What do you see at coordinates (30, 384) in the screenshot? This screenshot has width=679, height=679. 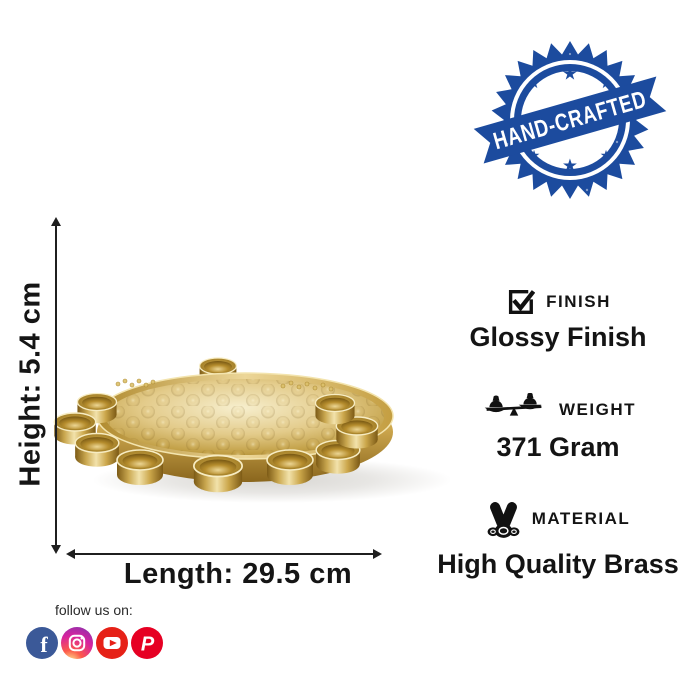 I see `height-label: Height: 5.4 cm` at bounding box center [30, 384].